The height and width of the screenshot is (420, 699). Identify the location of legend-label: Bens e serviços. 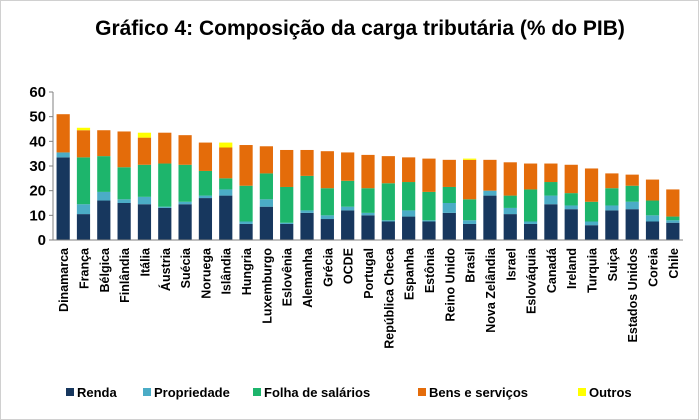
(478, 392).